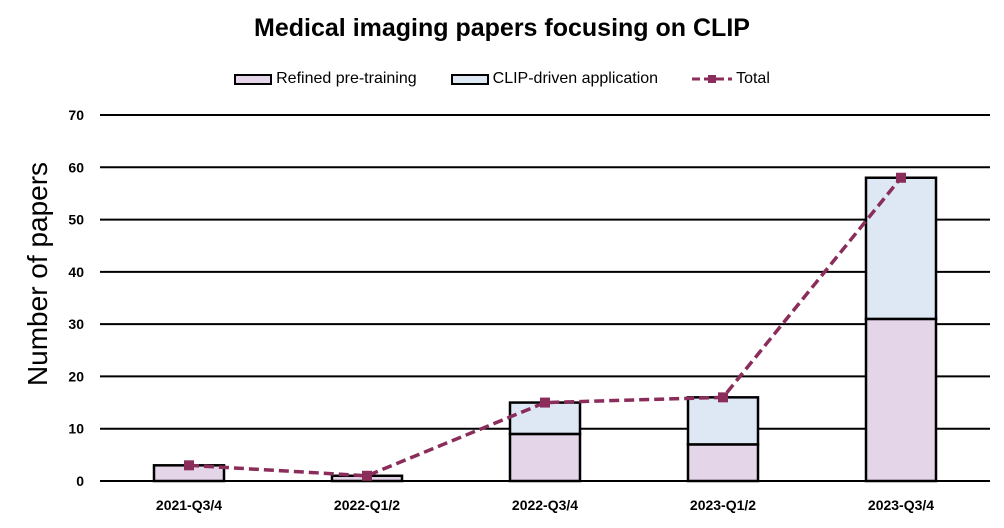 The width and height of the screenshot is (1004, 528). Describe the element at coordinates (367, 475) in the screenshot. I see `total-marker-2022-Q1/2` at that location.